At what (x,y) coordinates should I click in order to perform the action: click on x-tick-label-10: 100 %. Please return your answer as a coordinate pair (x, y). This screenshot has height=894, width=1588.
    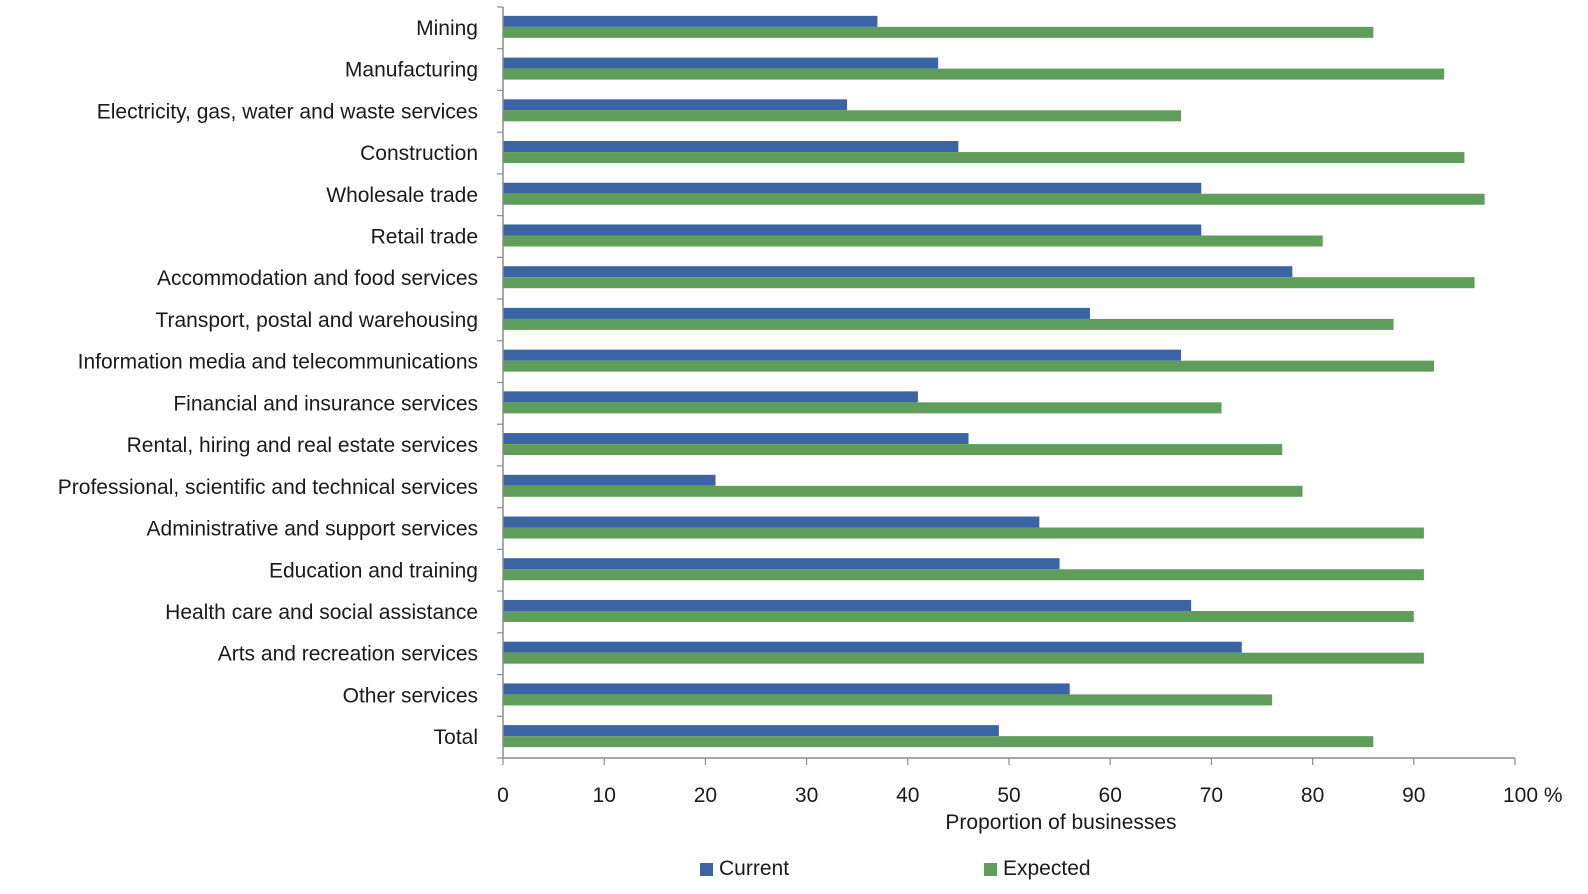
    Looking at the image, I should click on (1533, 795).